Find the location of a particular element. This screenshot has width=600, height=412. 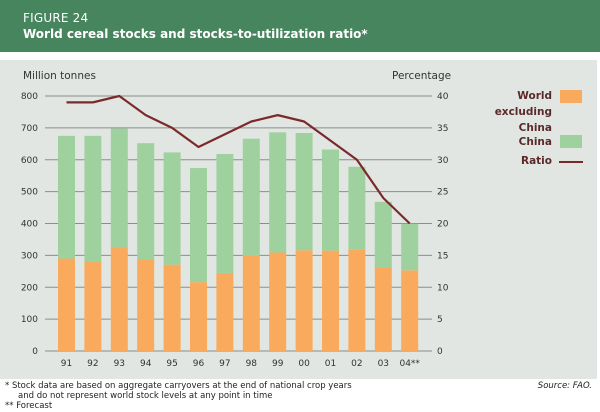

legend-label-china: China is located at coordinates (535, 142).